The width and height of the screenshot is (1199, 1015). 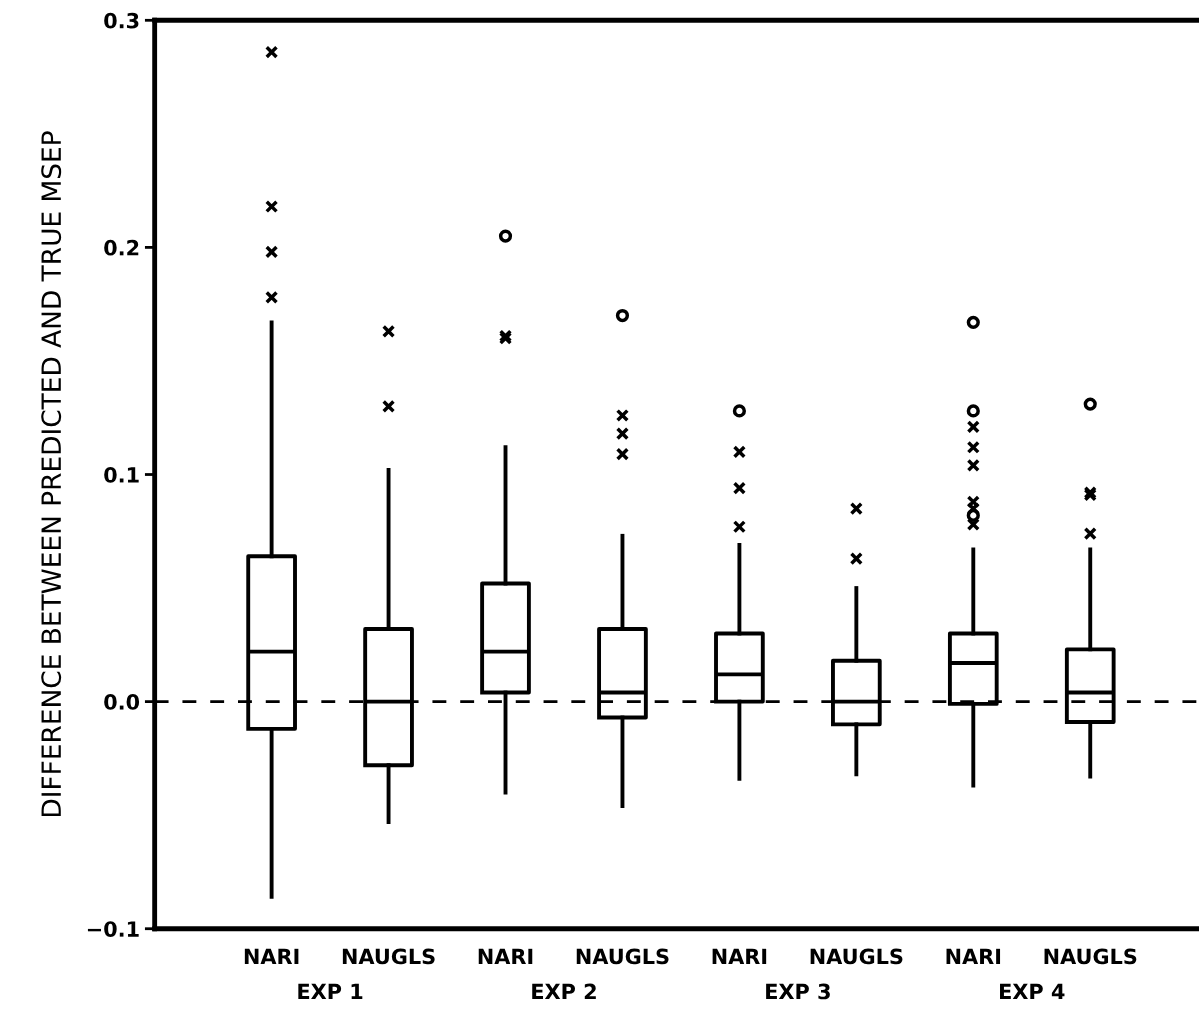 I want to click on text: EXP 1, so click(x=330, y=991).